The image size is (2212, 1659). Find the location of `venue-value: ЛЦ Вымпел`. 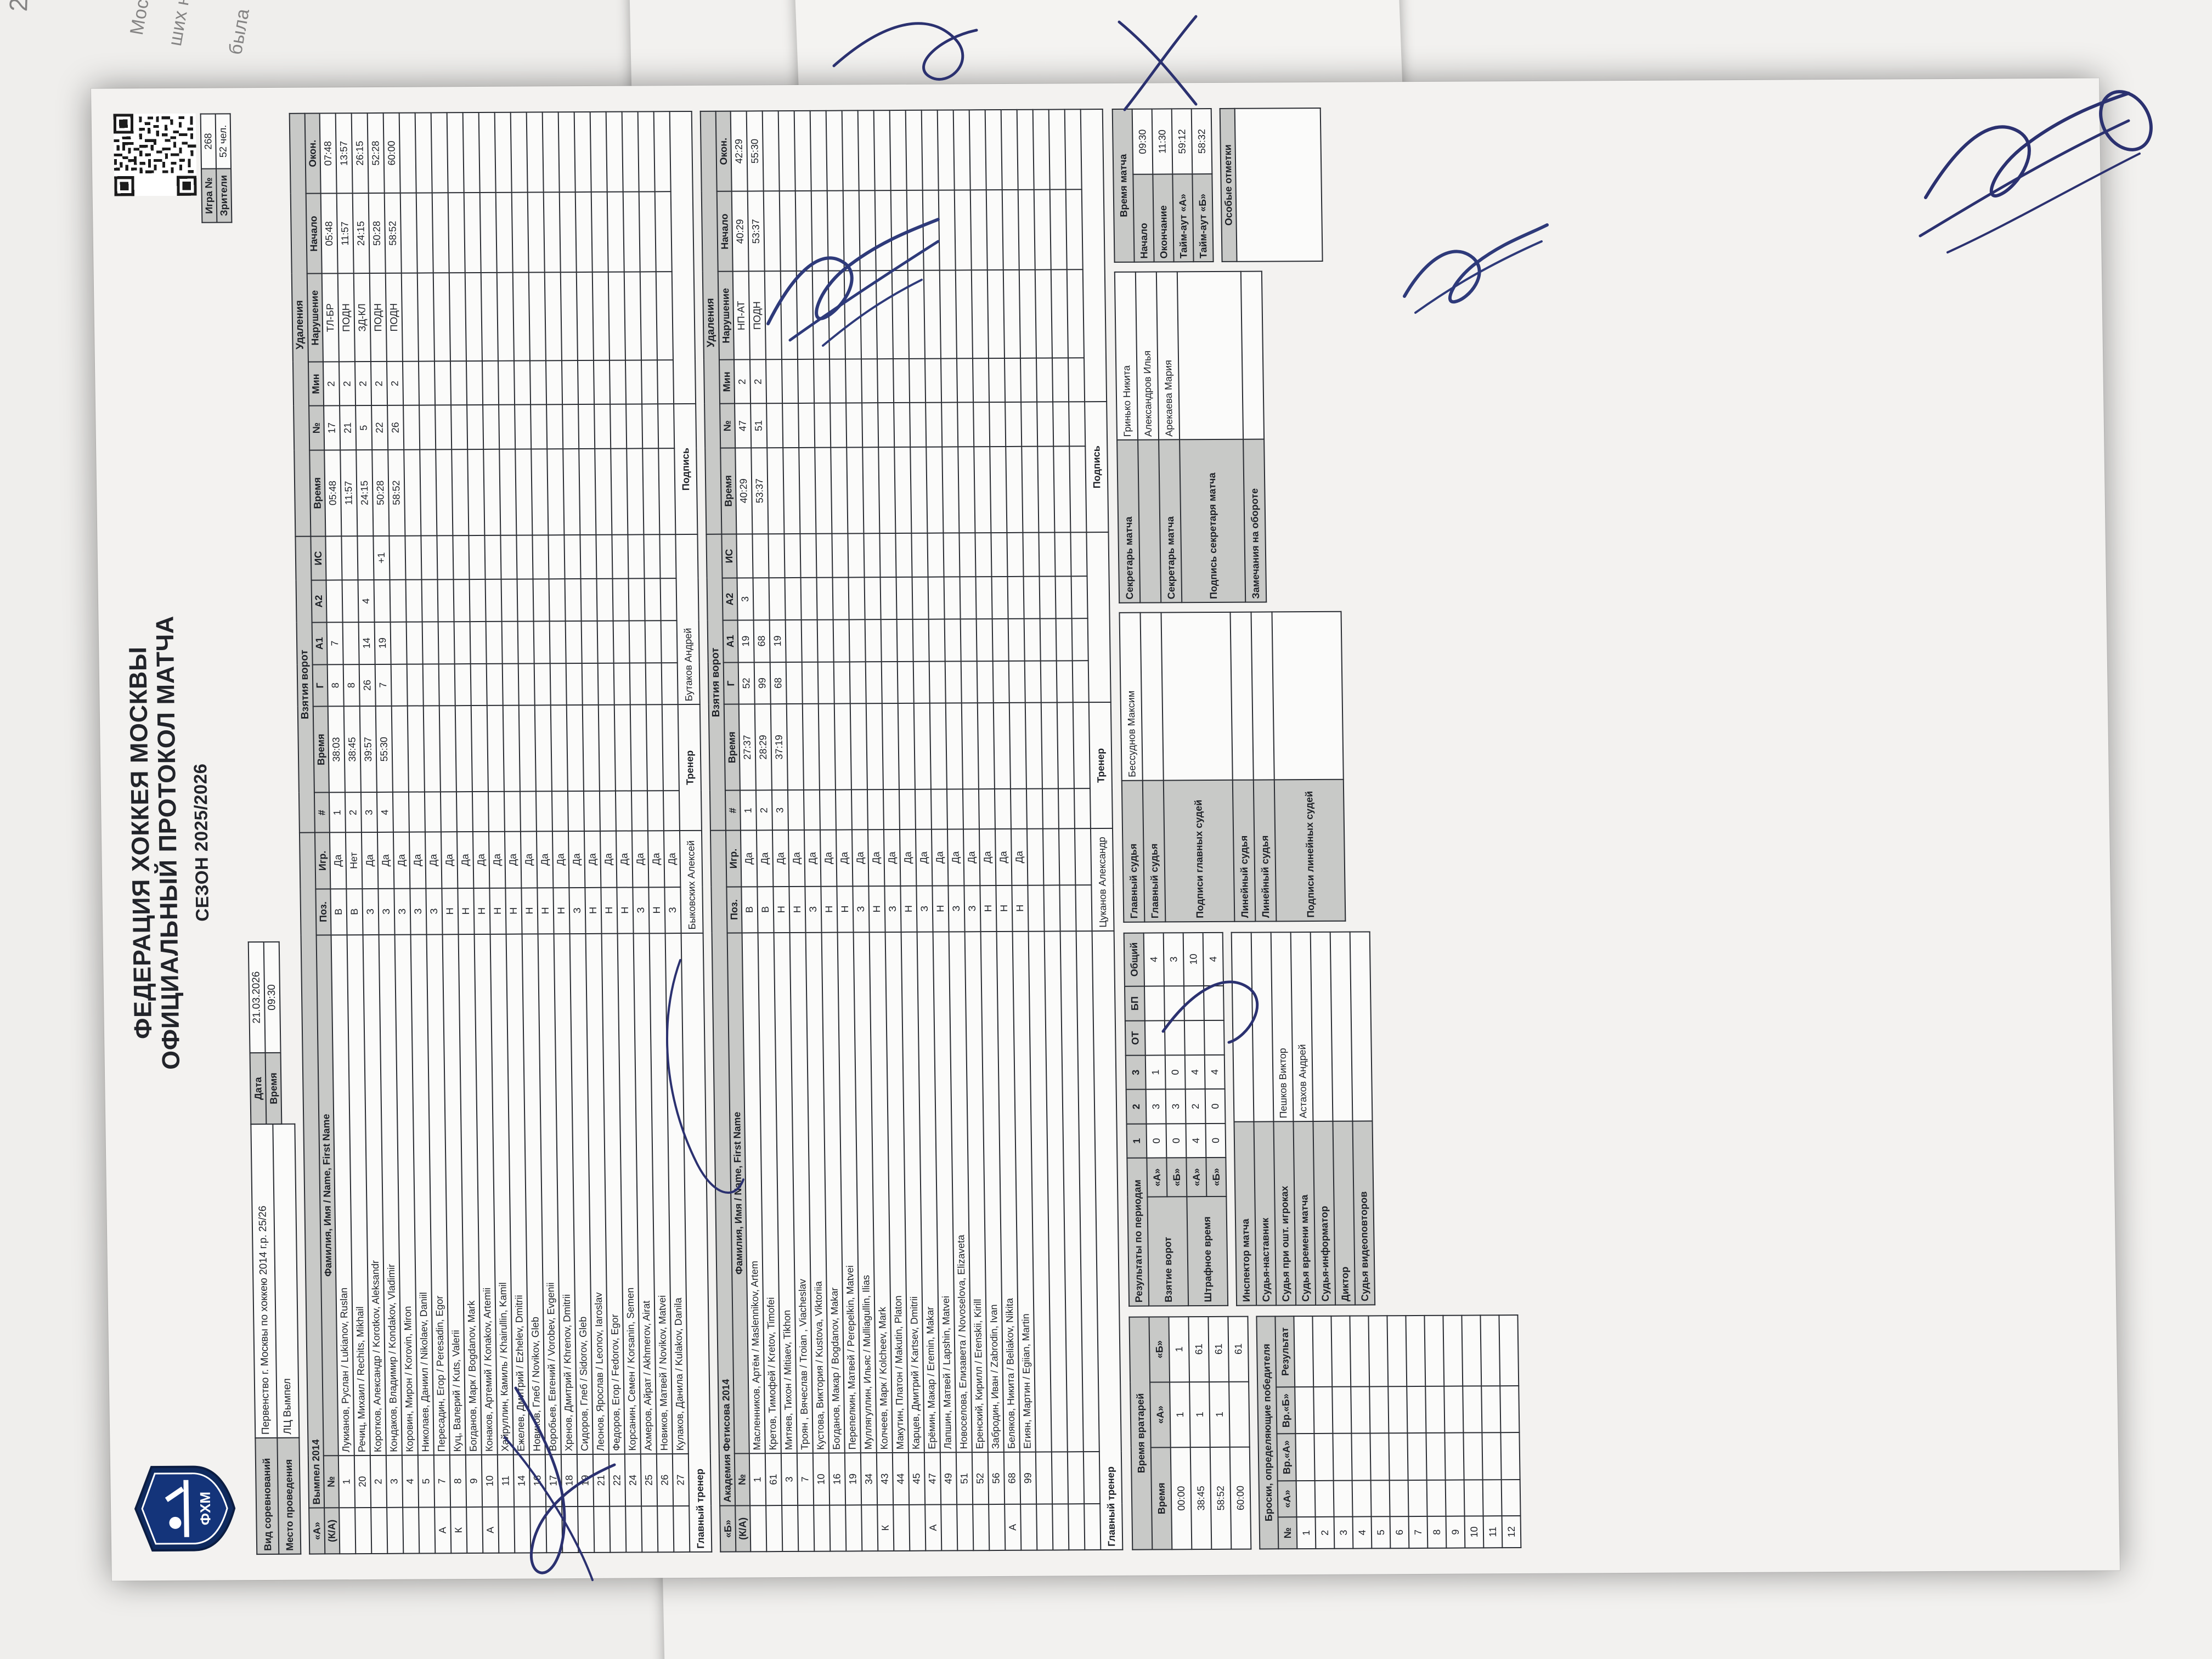

venue-value: ЛЦ Вымпел is located at coordinates (287, 1281).